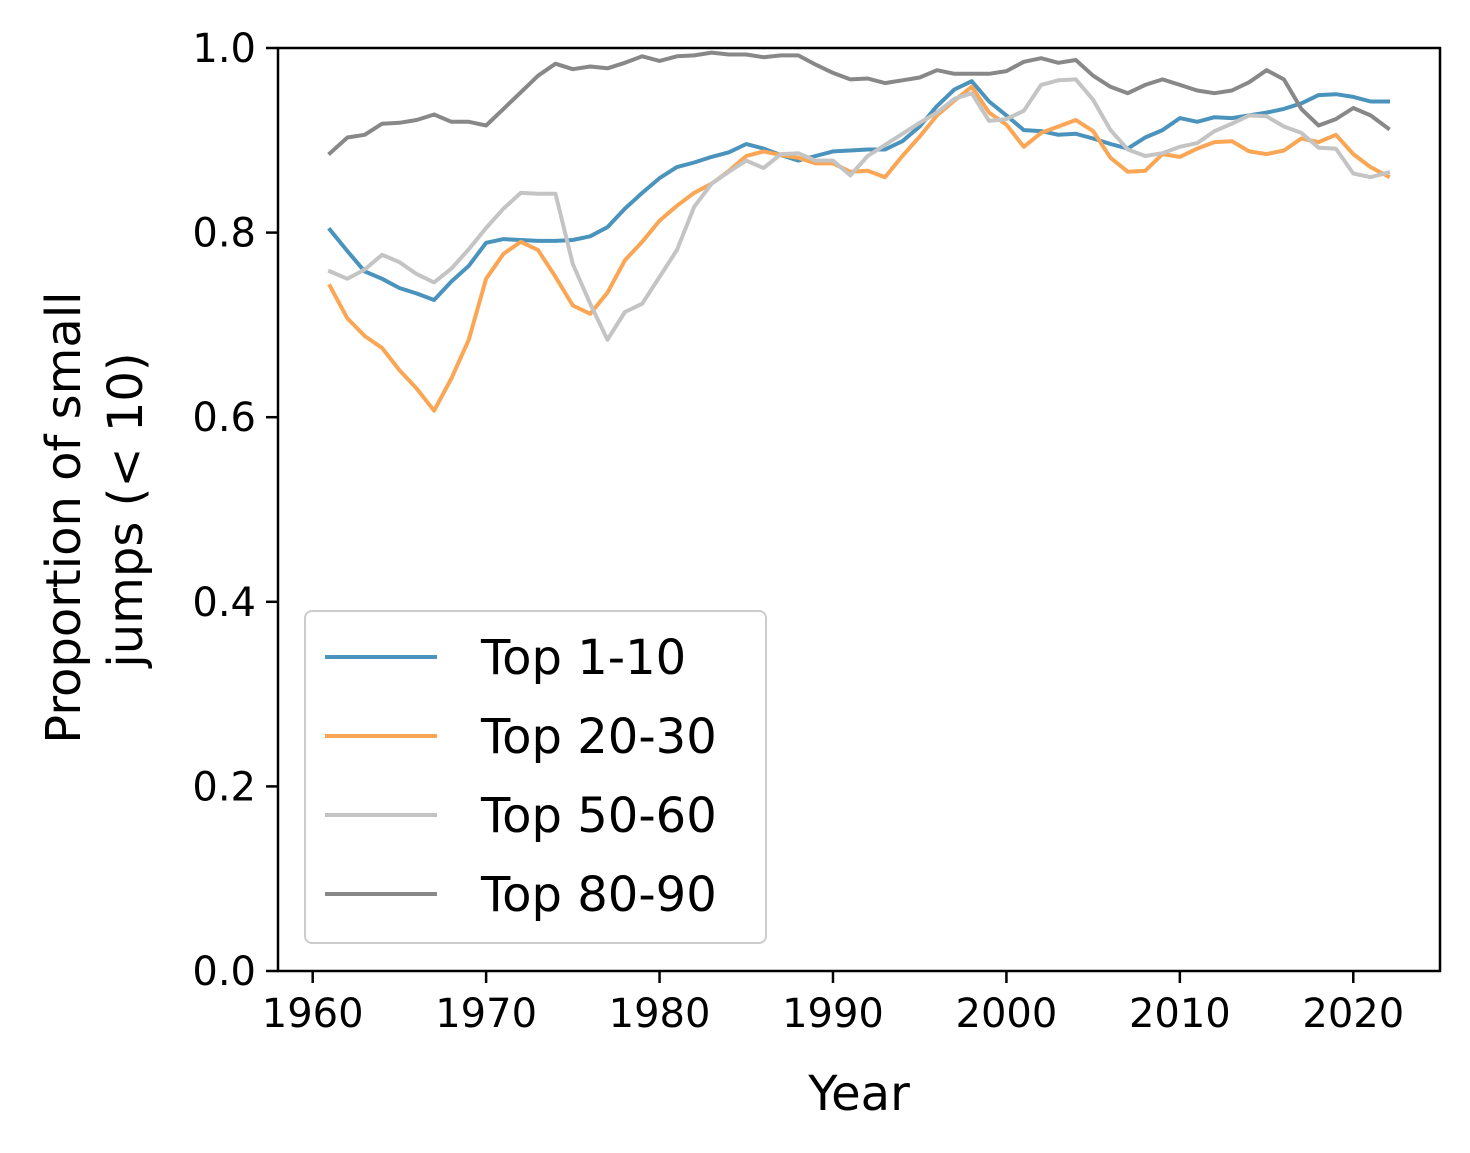 The width and height of the screenshot is (1470, 1153). I want to click on legend-label: Top 50-60, so click(598, 816).